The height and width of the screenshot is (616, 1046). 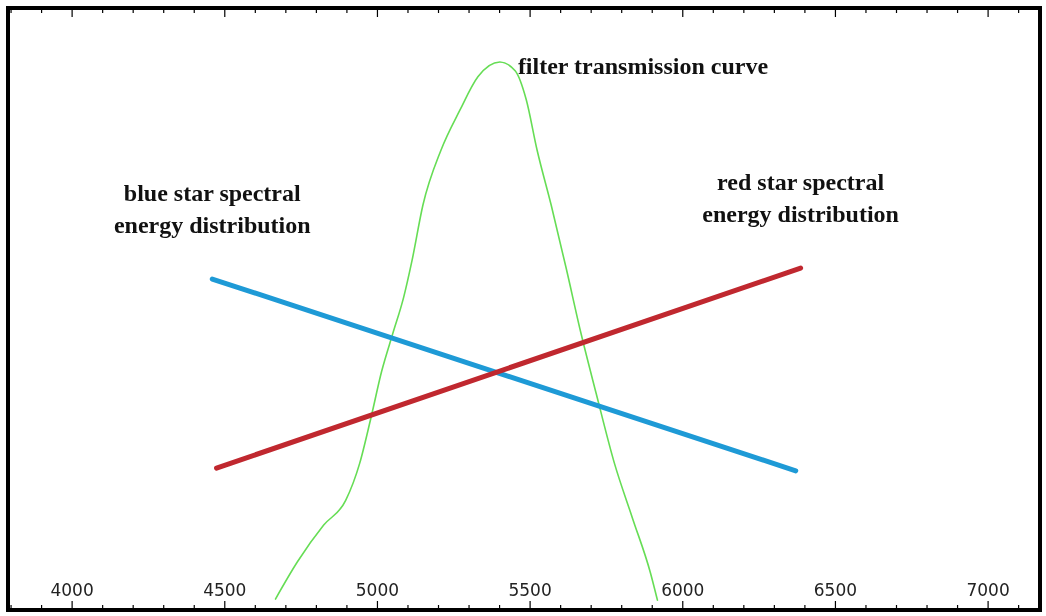 What do you see at coordinates (377, 590) in the screenshot?
I see `x-tick-label: 5000` at bounding box center [377, 590].